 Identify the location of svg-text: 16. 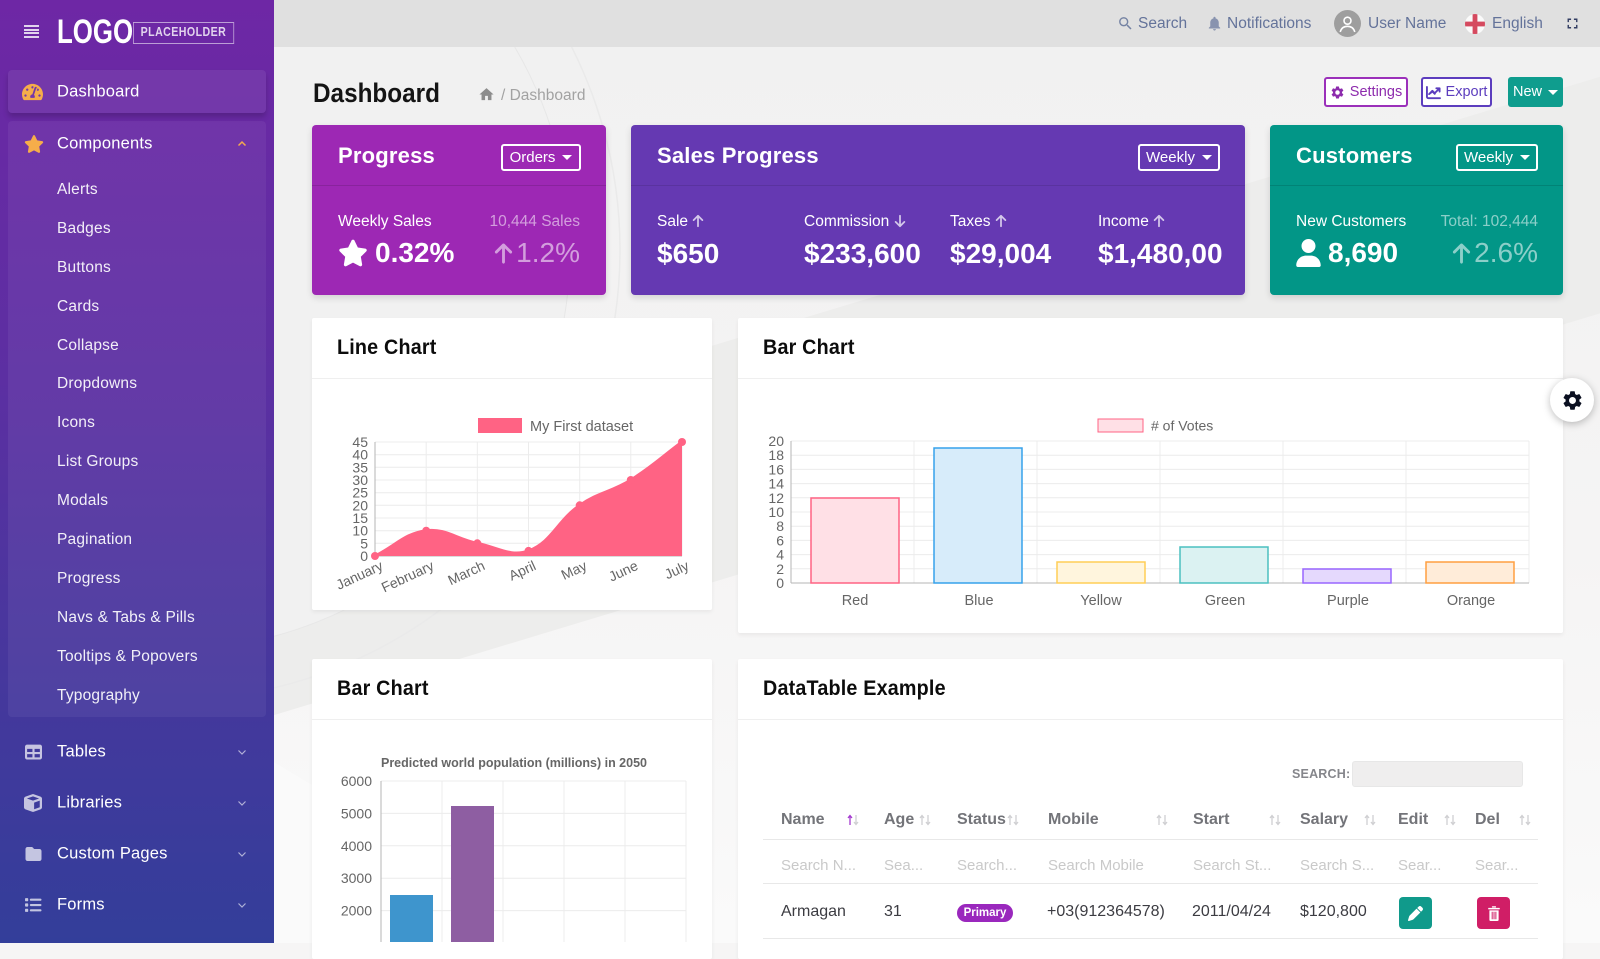
(776, 469).